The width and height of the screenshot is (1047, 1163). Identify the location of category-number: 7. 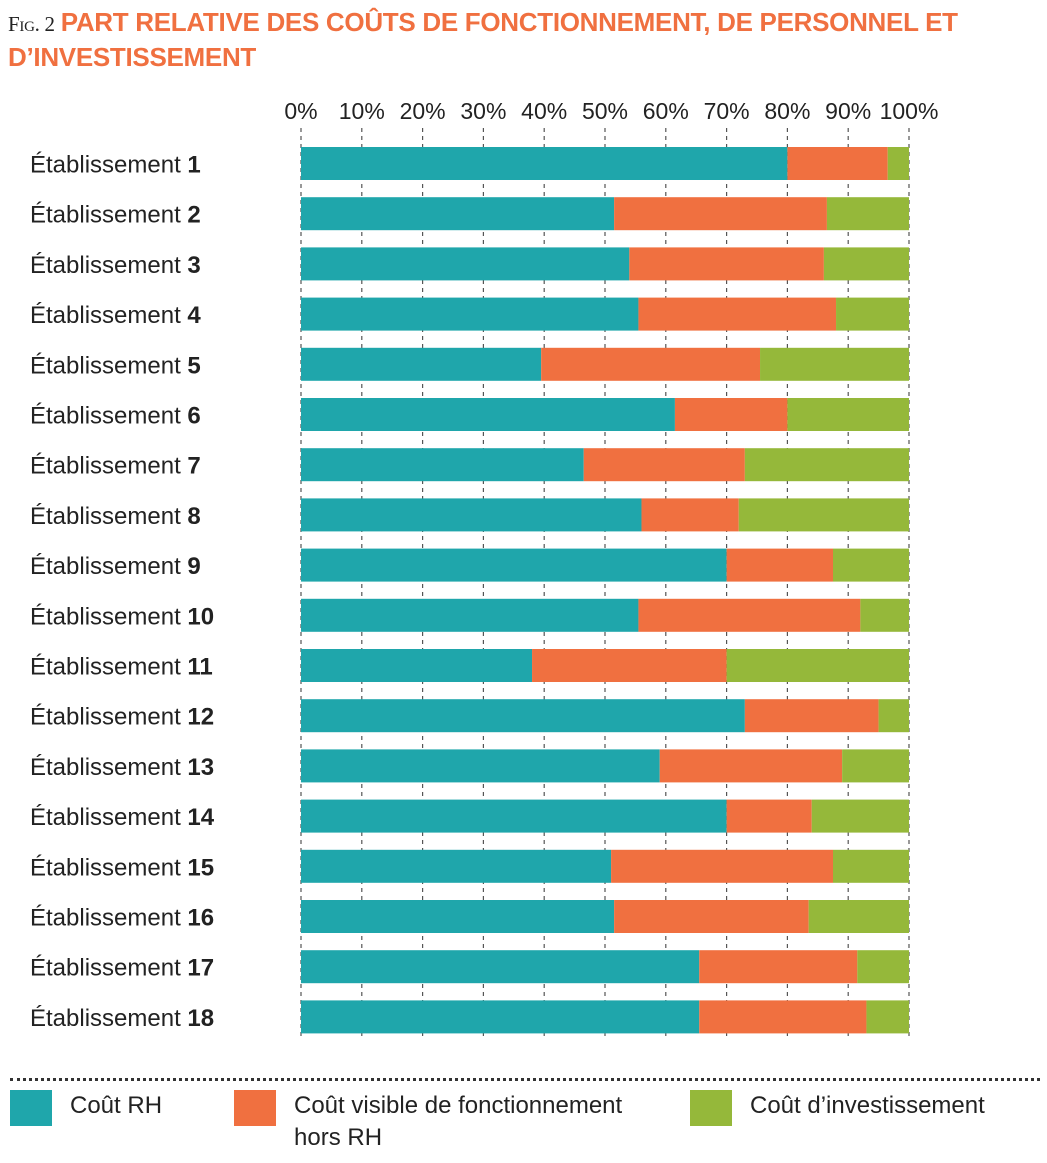
(193, 466).